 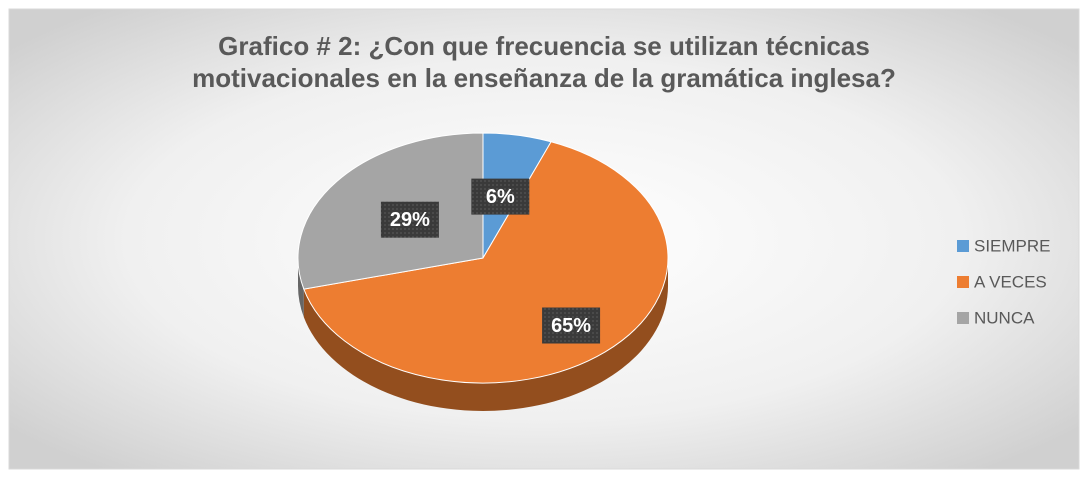 What do you see at coordinates (1010, 281) in the screenshot?
I see `legend-label: A VECES` at bounding box center [1010, 281].